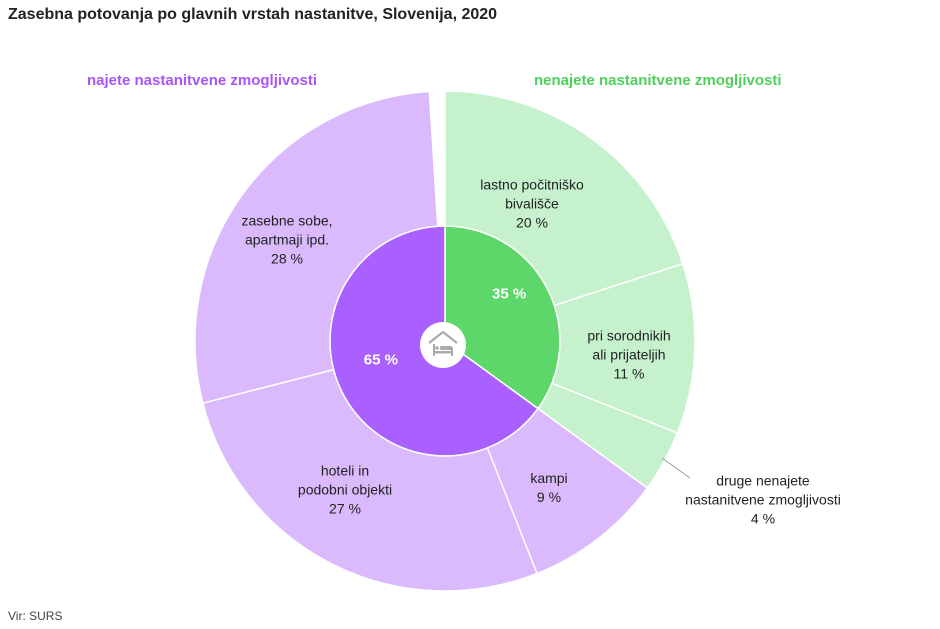  Describe the element at coordinates (532, 194) in the screenshot. I see `outer-label-name: lastno počitniško bivališče` at that location.